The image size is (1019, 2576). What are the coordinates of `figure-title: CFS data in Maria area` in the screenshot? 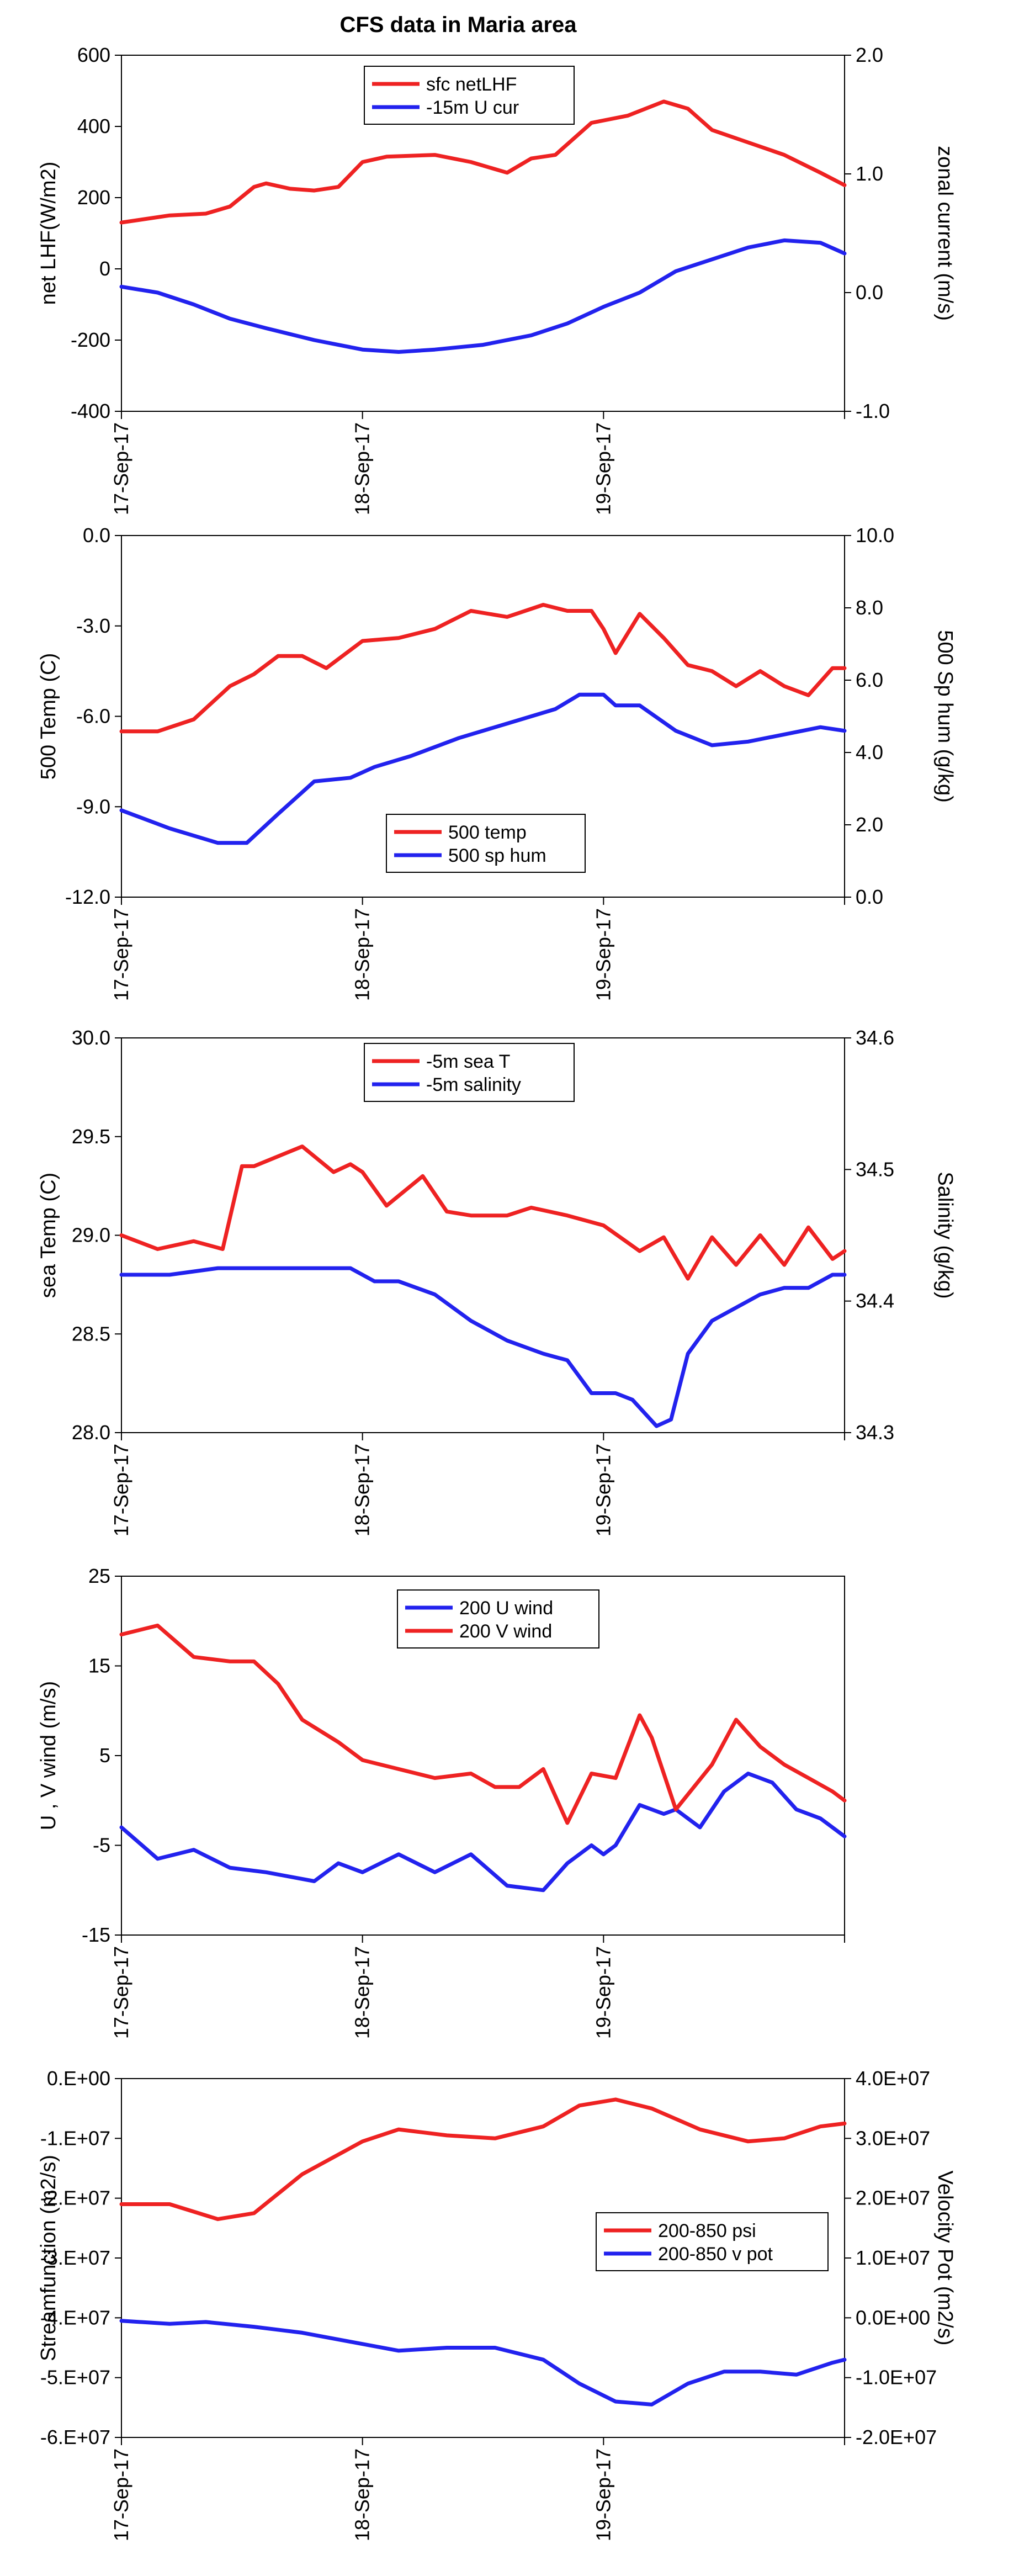 It's located at (458, 25).